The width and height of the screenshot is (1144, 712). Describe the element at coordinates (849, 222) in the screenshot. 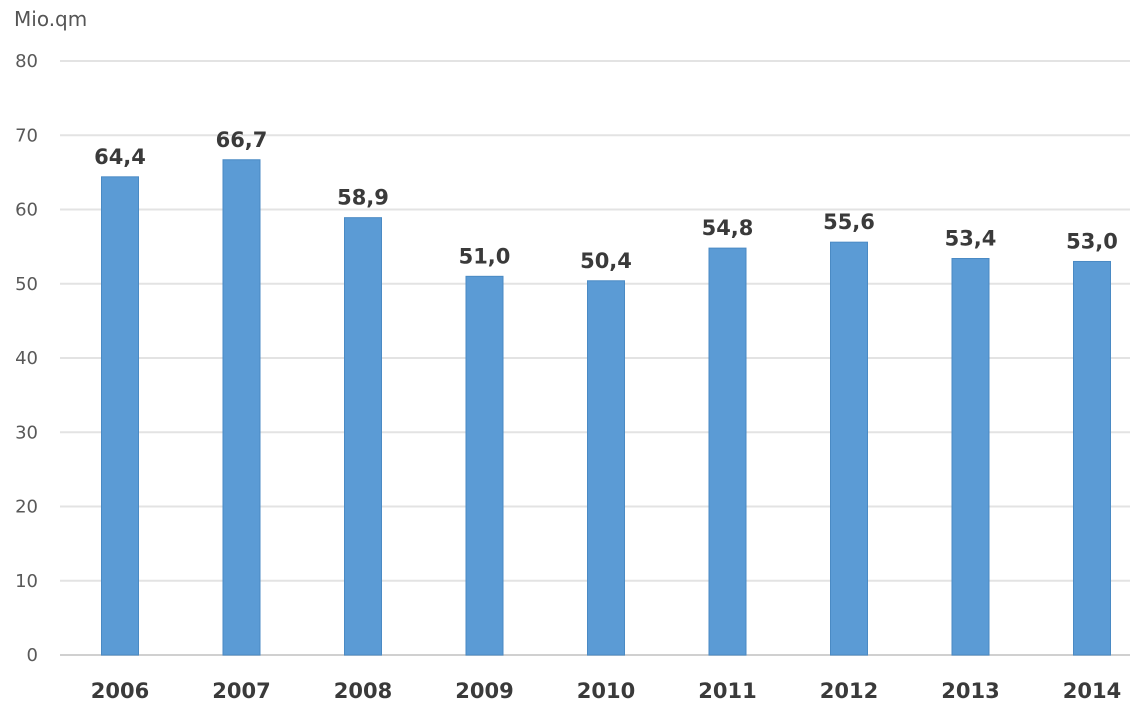

I see `data-label-2012: 55,6` at that location.